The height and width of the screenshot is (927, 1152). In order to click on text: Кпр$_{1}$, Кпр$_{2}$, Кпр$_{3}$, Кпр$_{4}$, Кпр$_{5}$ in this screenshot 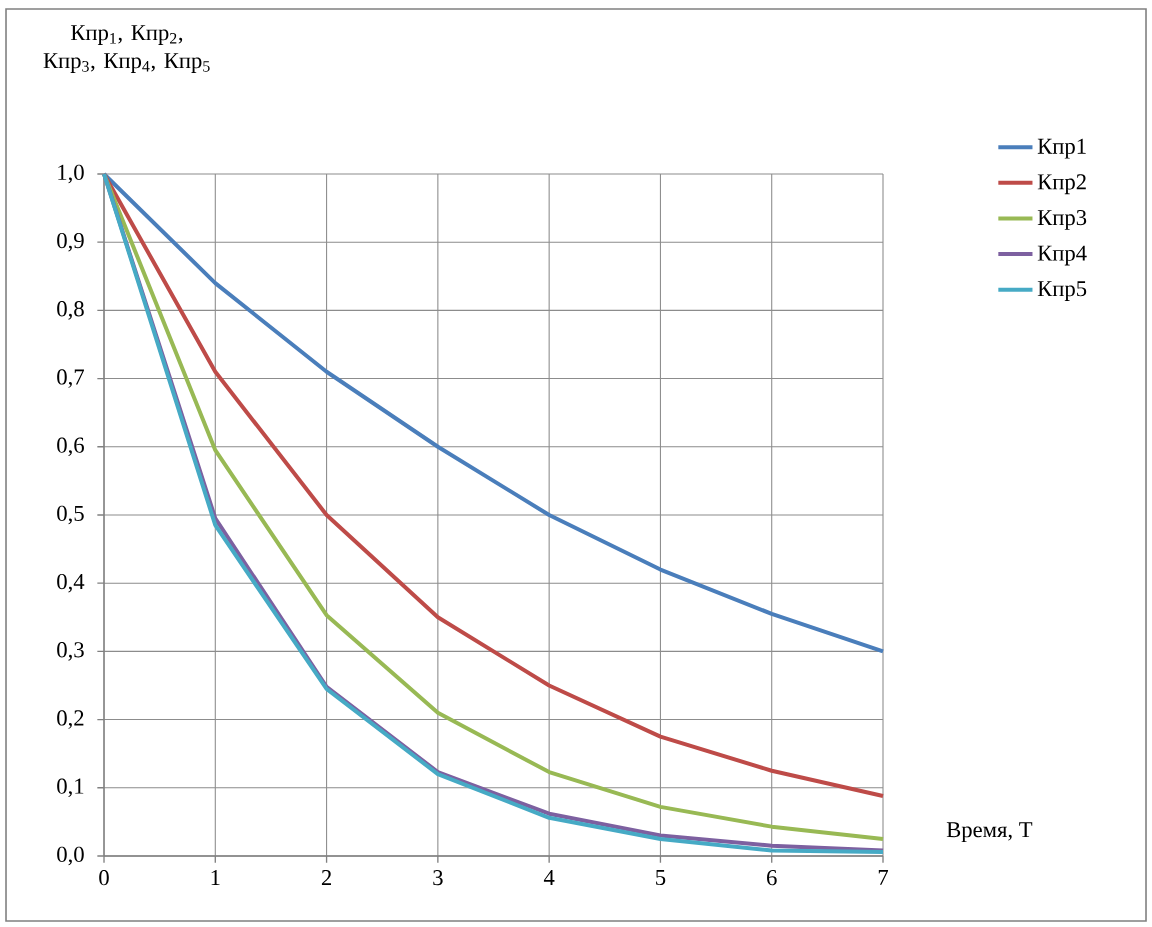, I will do `click(126, 49)`.